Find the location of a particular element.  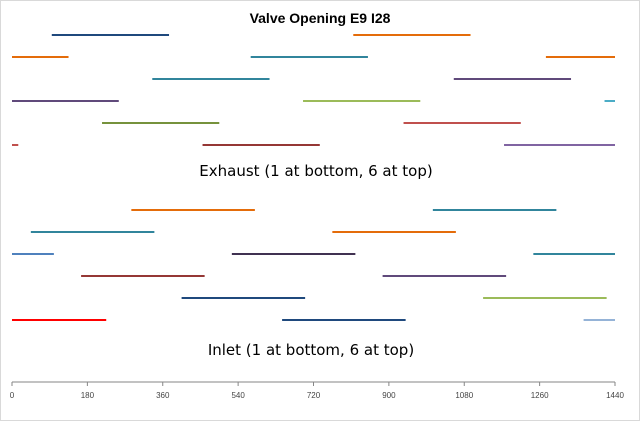

x-tick-label: 0 is located at coordinates (12, 395).